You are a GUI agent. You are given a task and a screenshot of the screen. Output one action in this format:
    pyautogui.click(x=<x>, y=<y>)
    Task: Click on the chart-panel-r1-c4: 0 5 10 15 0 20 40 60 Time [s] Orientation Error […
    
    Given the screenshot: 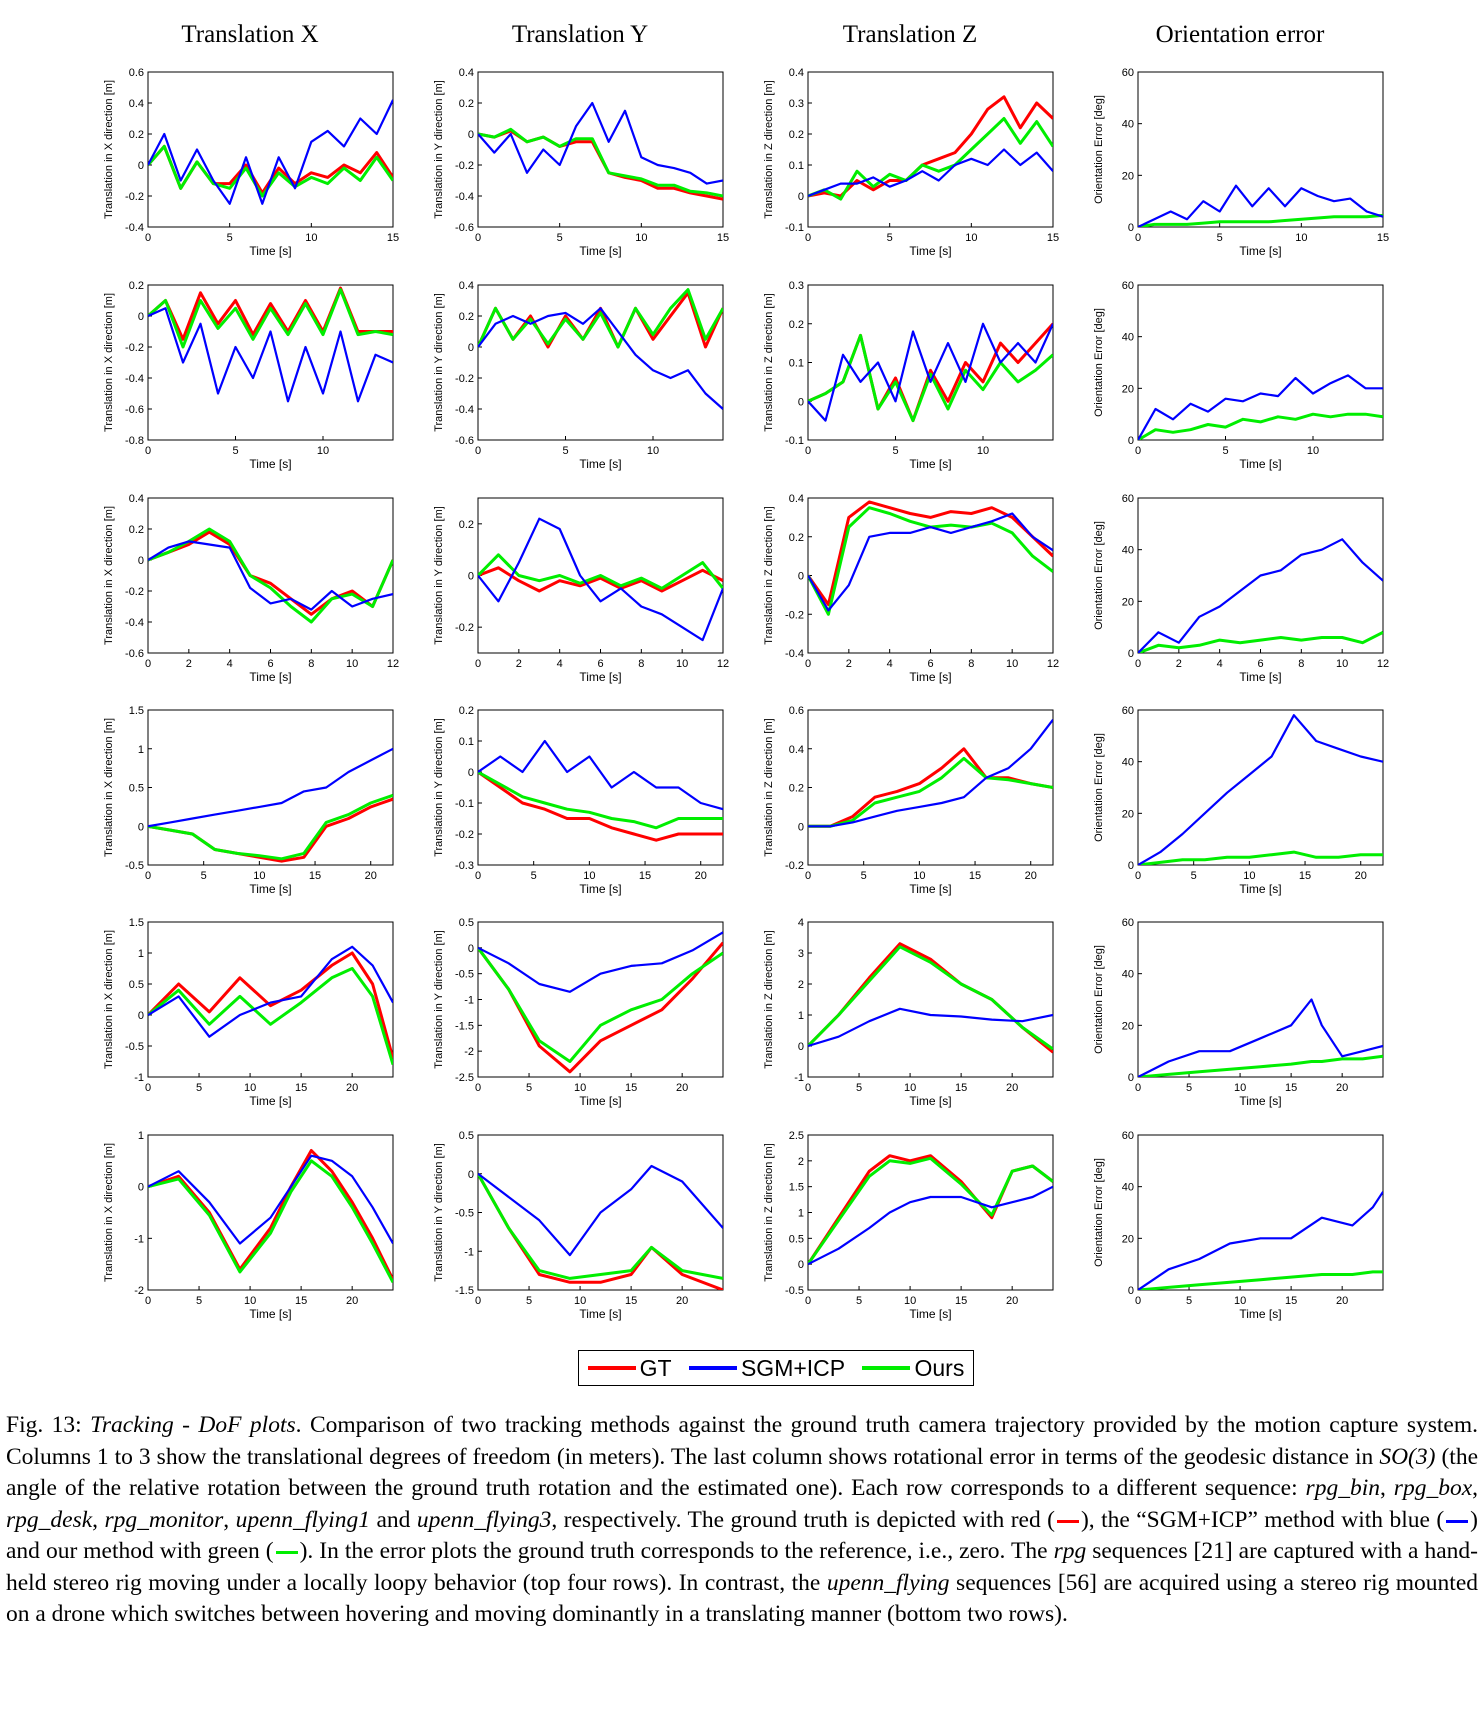 What is the action you would take?
    pyautogui.click(x=1241, y=162)
    